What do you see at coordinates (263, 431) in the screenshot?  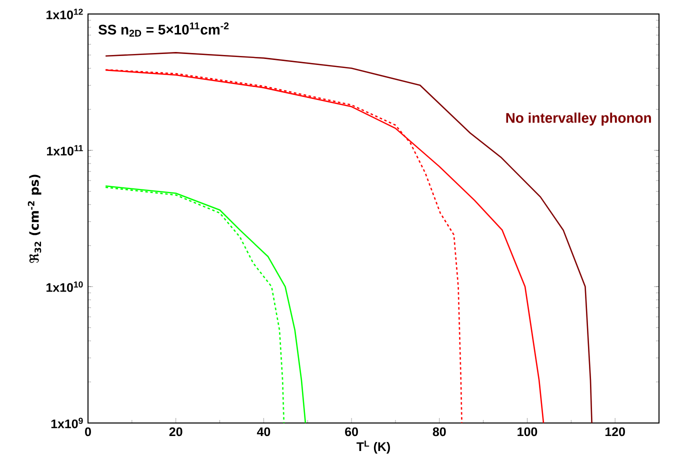 I see `x-tick-label: 40` at bounding box center [263, 431].